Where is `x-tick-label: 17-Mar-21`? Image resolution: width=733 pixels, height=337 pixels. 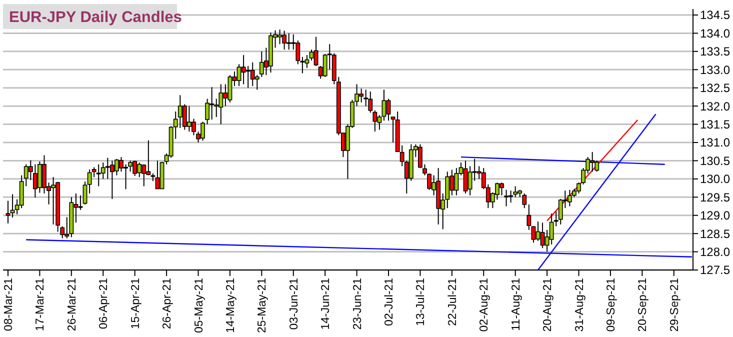 x-tick-label: 17-Mar-21 is located at coordinates (40, 305).